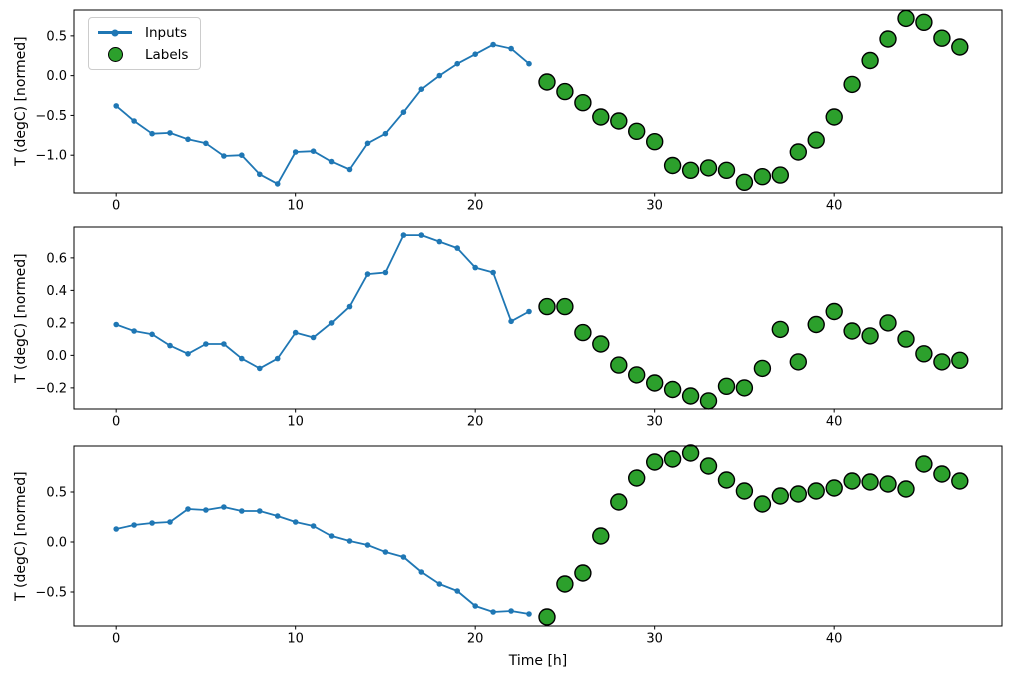 The image size is (1012, 679). I want to click on legend-handle-inputs, so click(116, 32).